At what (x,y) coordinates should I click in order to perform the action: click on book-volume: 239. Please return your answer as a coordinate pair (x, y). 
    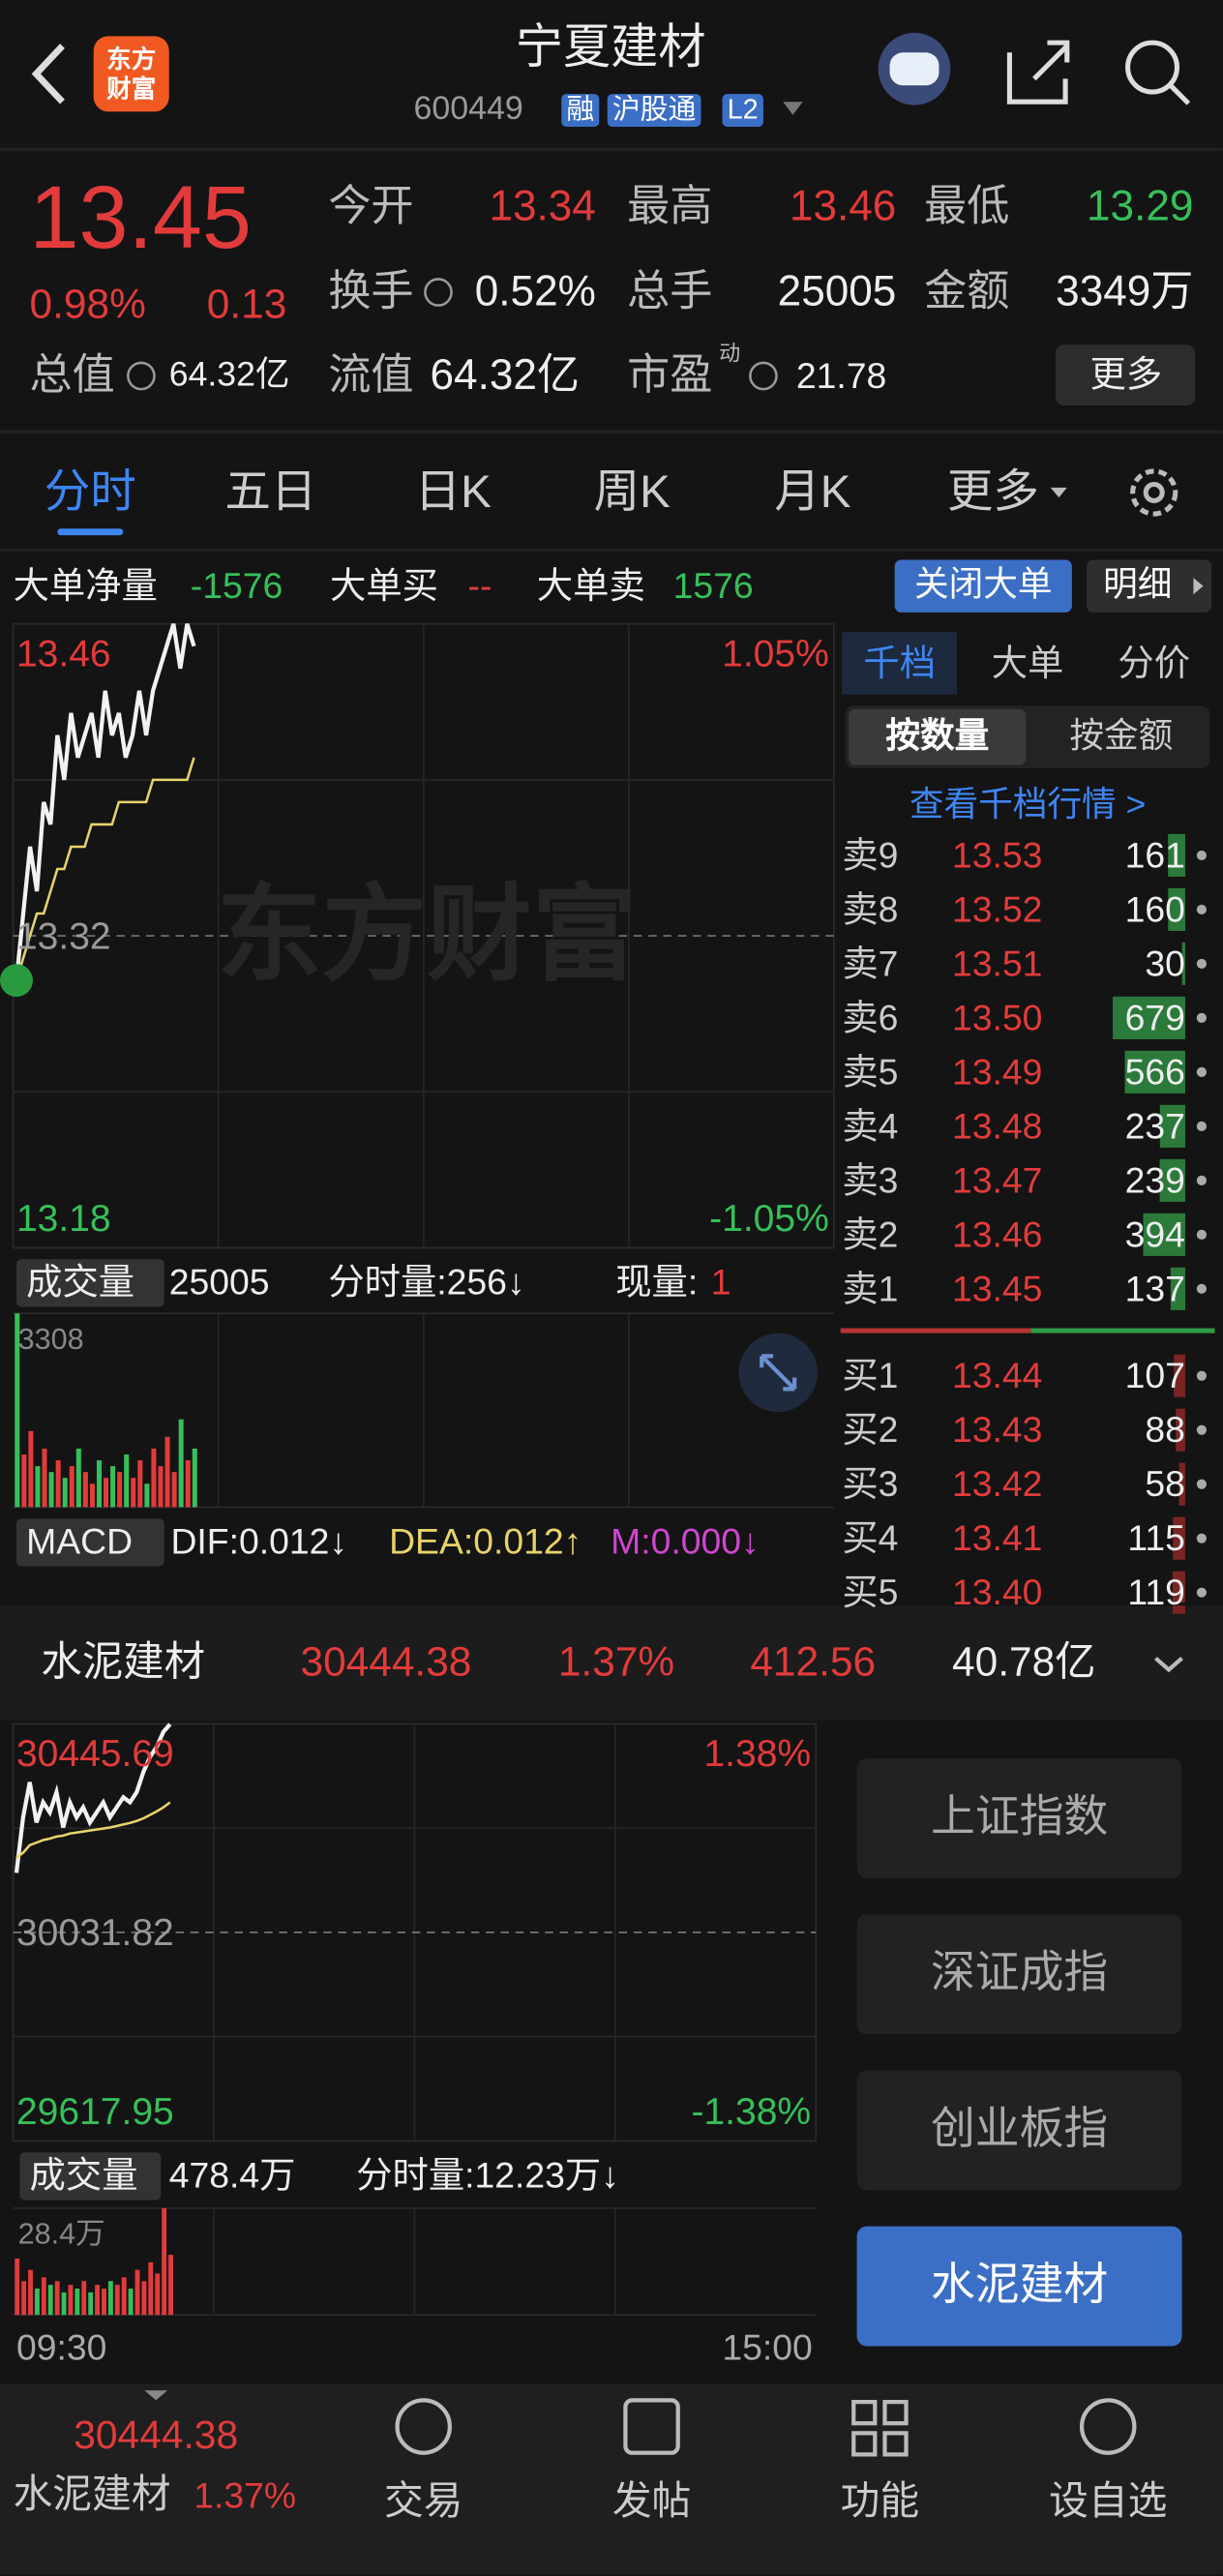
    Looking at the image, I should click on (1155, 1180).